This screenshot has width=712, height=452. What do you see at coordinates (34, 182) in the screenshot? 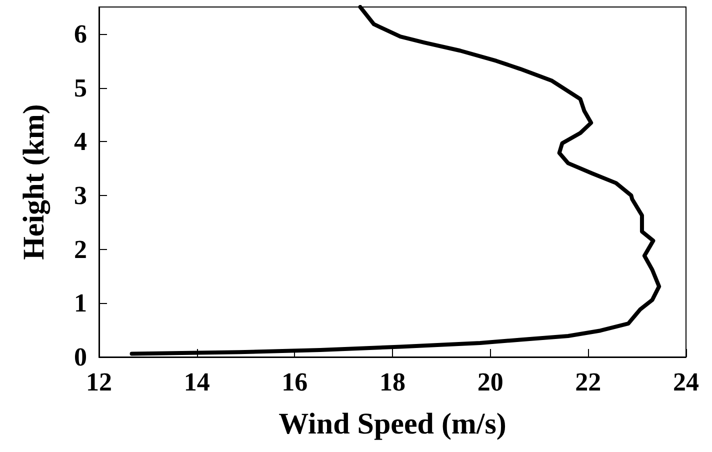
I see `y-axis-title: Height (km)` at bounding box center [34, 182].